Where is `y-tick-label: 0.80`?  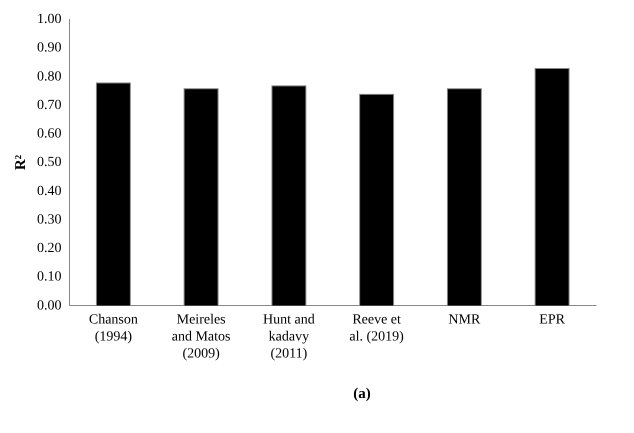 y-tick-label: 0.80 is located at coordinates (49, 76).